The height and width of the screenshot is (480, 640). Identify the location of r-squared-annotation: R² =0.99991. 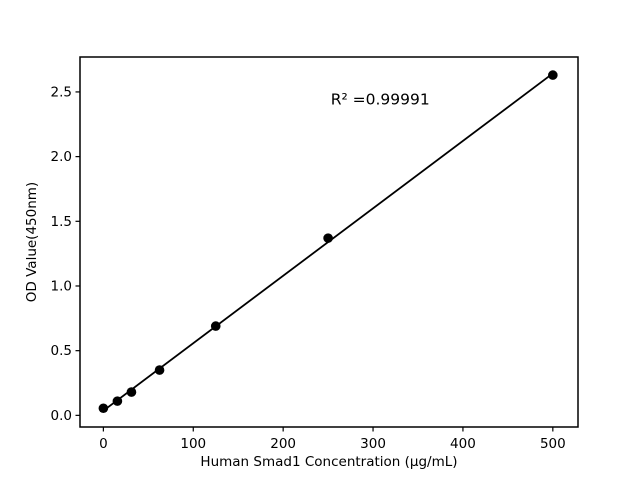
(380, 100).